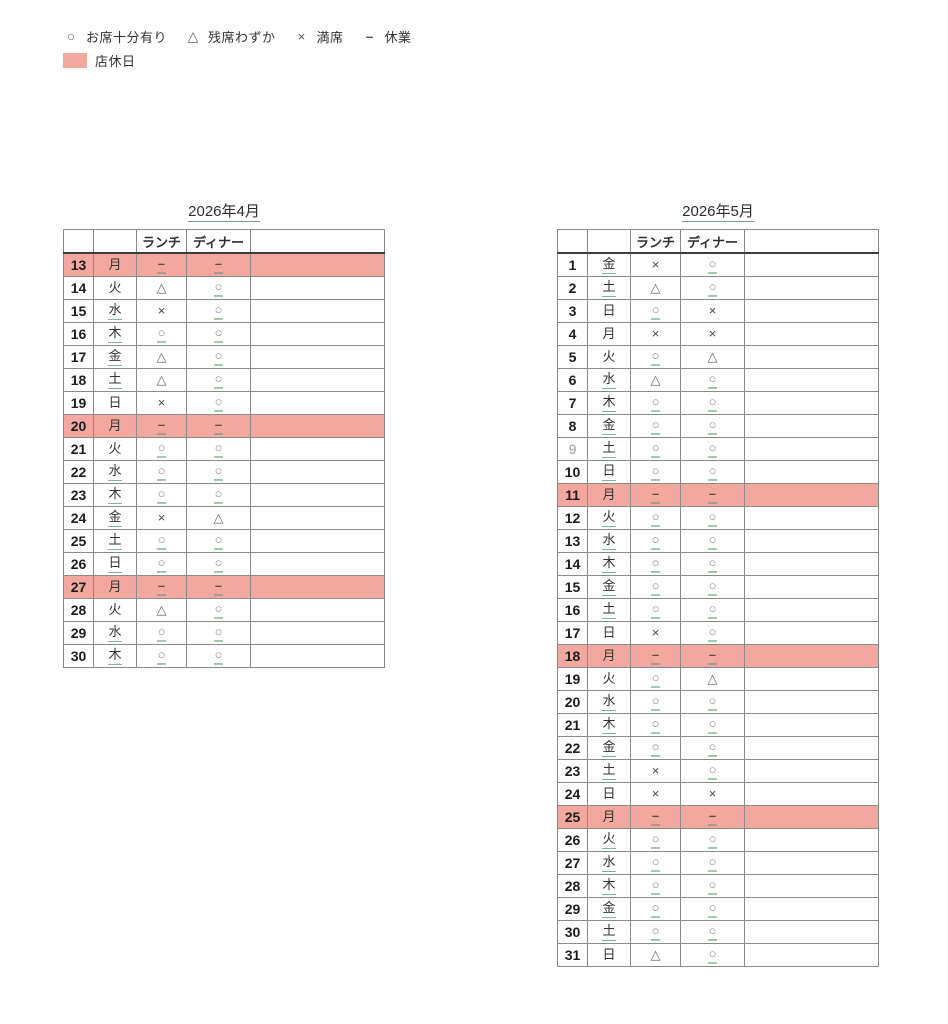 The width and height of the screenshot is (948, 1024). I want to click on month-title-april-link: 2026年4月, so click(224, 212).